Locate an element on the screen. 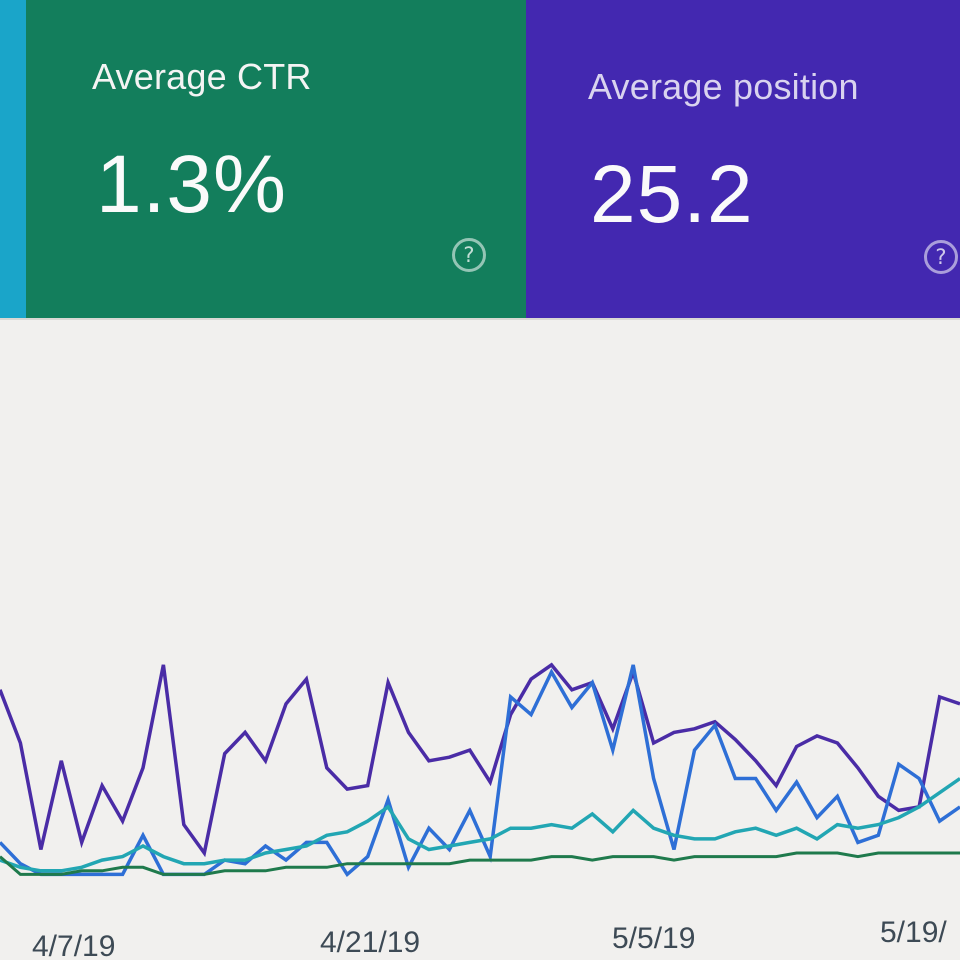 Image resolution: width=960 pixels, height=960 pixels. average-position-card: Average position 25.2 ? is located at coordinates (743, 159).